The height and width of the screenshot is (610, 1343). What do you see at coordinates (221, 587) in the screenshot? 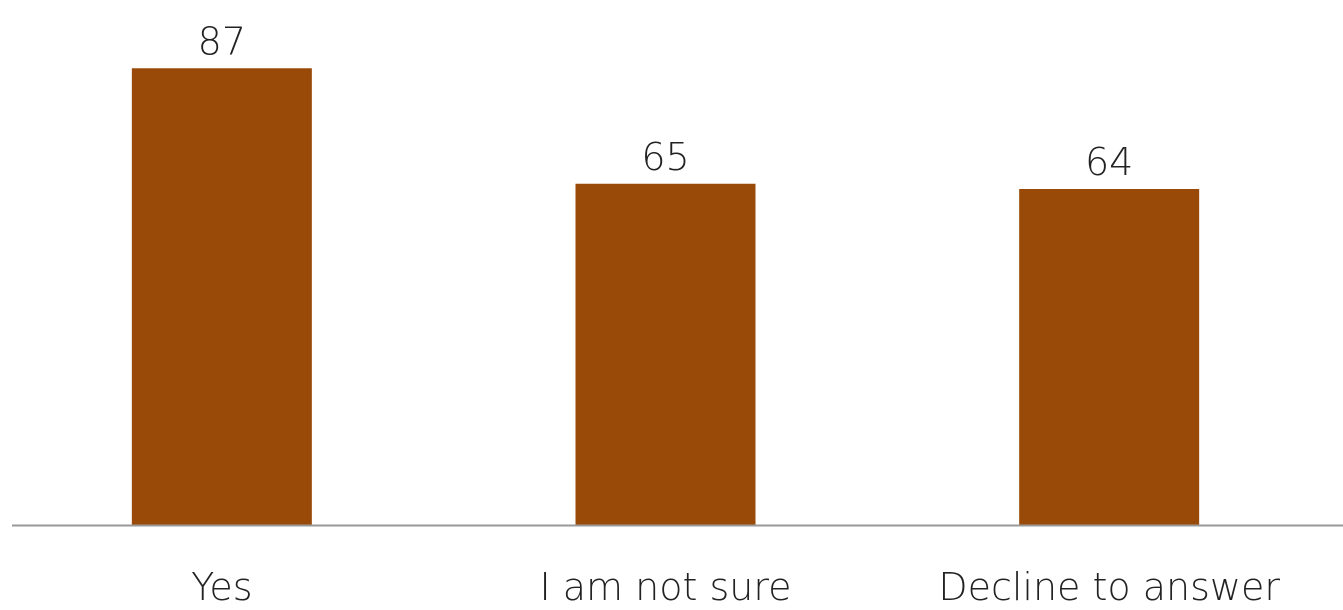
I see `category-tick-label: Yes` at bounding box center [221, 587].